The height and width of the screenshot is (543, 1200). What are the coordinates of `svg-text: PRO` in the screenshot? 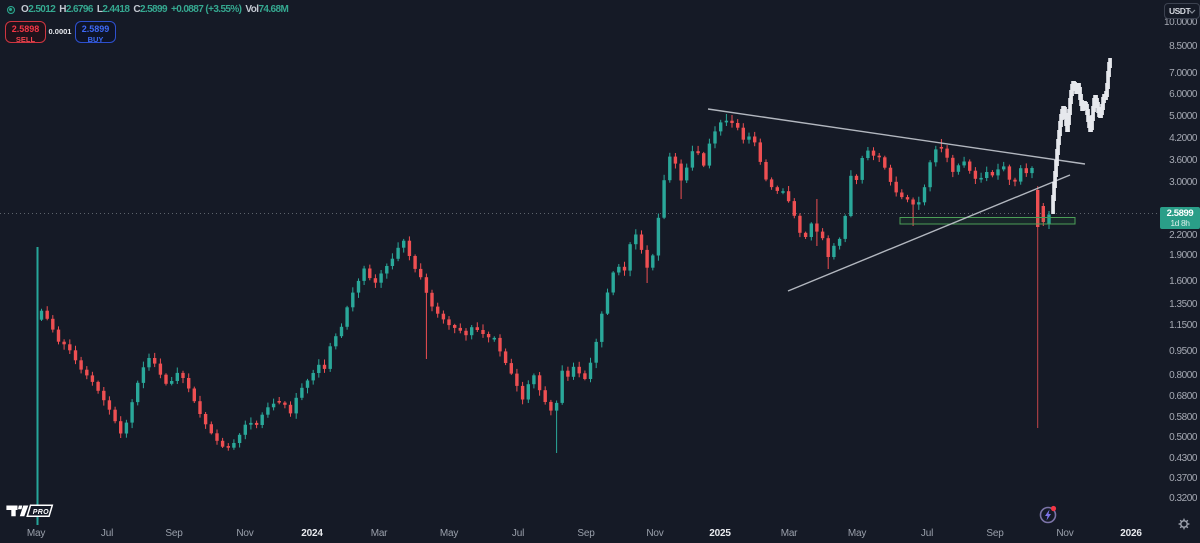 It's located at (41, 512).